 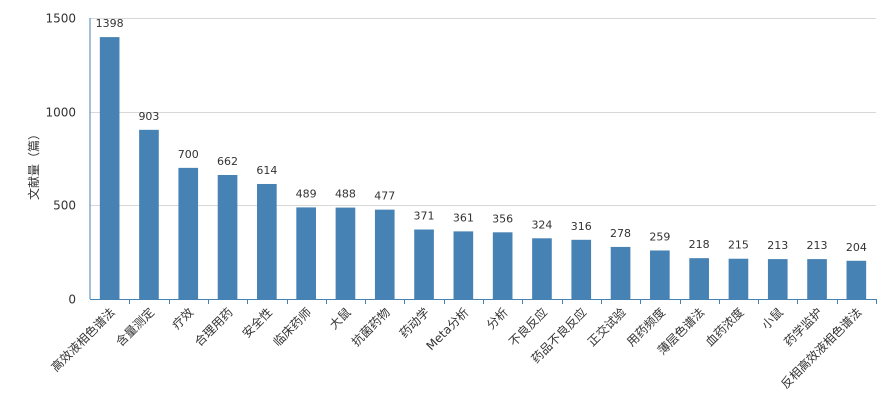 What do you see at coordinates (60, 19) in the screenshot?
I see `y-tick-label: 1500` at bounding box center [60, 19].